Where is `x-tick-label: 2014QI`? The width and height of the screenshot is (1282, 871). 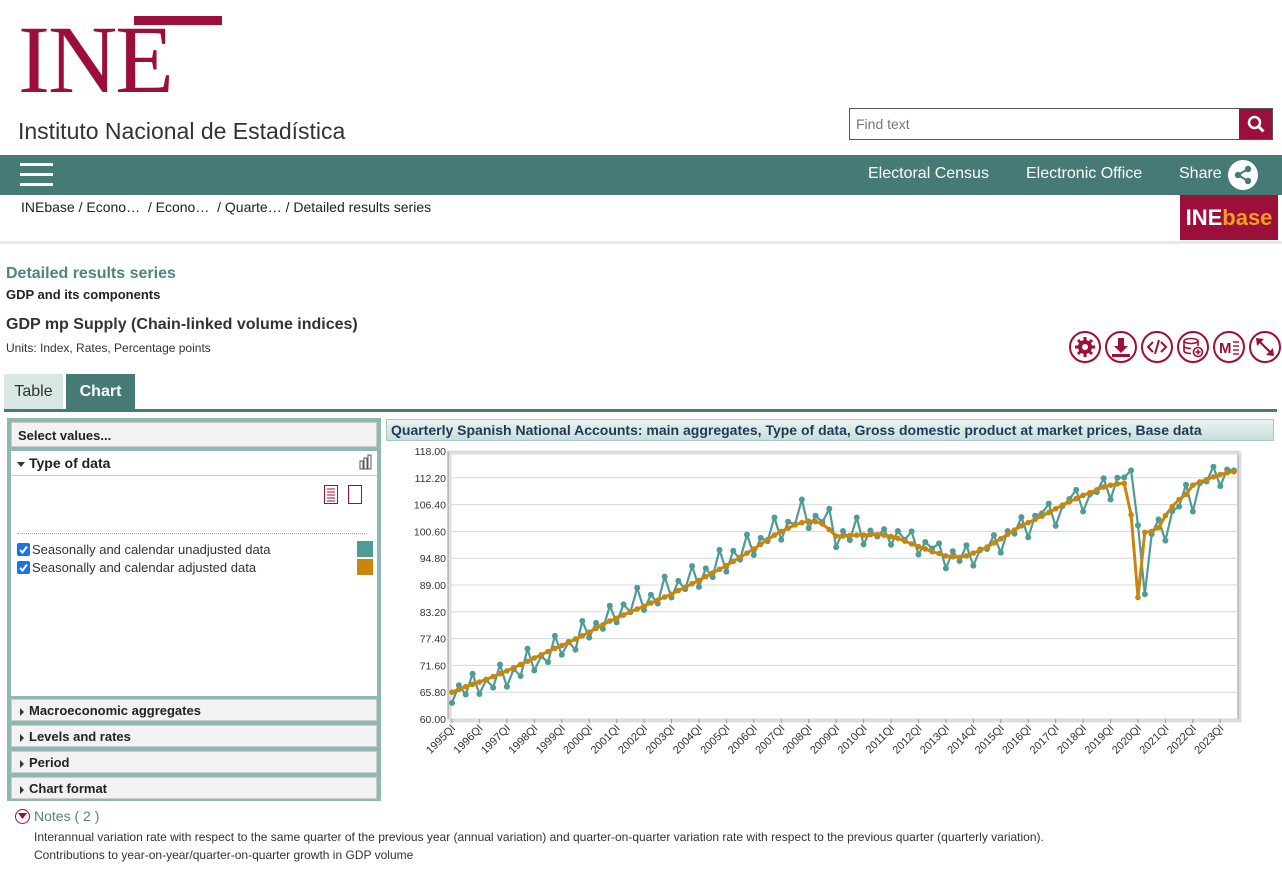
x-tick-label: 2014QI is located at coordinates (962, 740).